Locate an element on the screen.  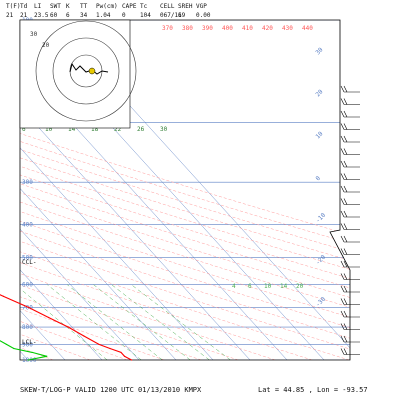
side-isotherm-label: 0 is located at coordinates (318, 179).